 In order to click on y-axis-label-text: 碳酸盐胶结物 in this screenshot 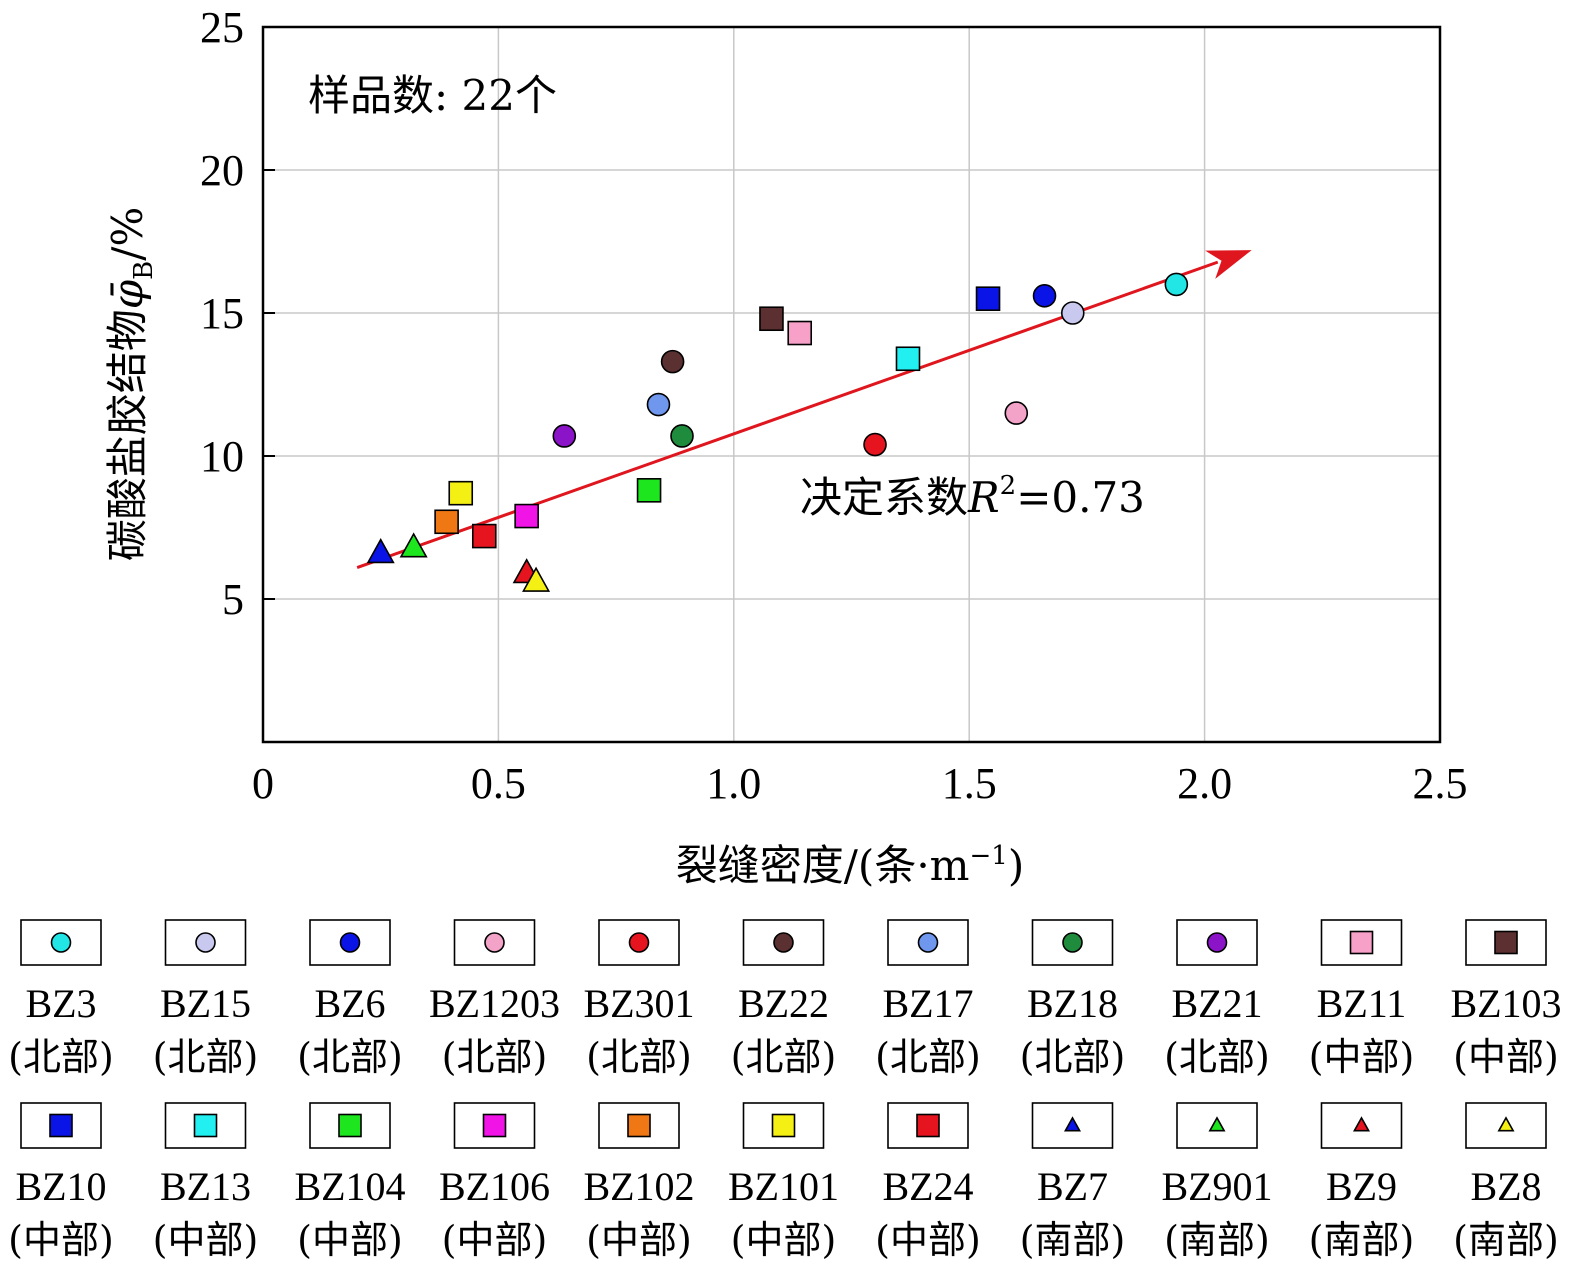, I will do `click(127, 435)`.